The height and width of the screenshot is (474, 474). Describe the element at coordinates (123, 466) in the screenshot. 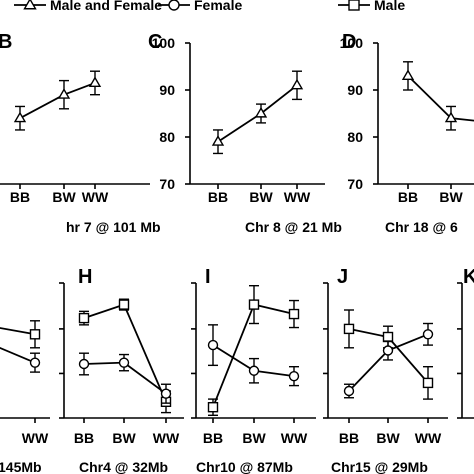

I see `panel-title: Chr4 @ 32Mb` at that location.